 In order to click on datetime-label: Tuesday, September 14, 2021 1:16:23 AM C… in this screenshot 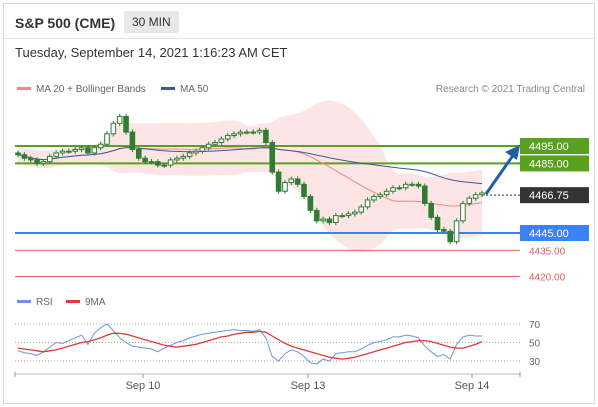, I will do `click(151, 52)`.